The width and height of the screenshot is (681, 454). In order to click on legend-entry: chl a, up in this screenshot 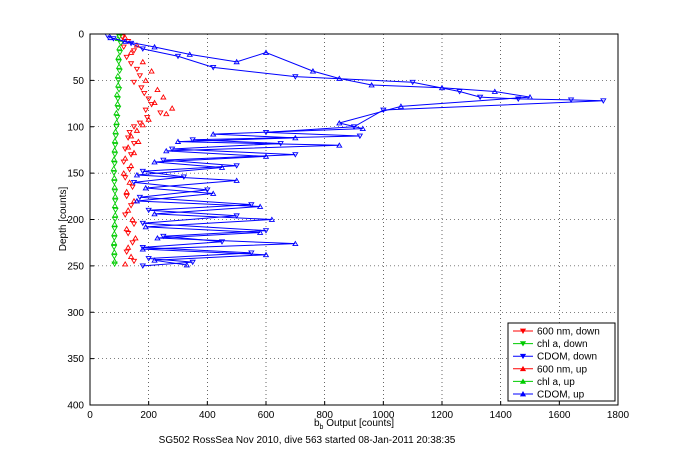, I will do `click(556, 382)`.